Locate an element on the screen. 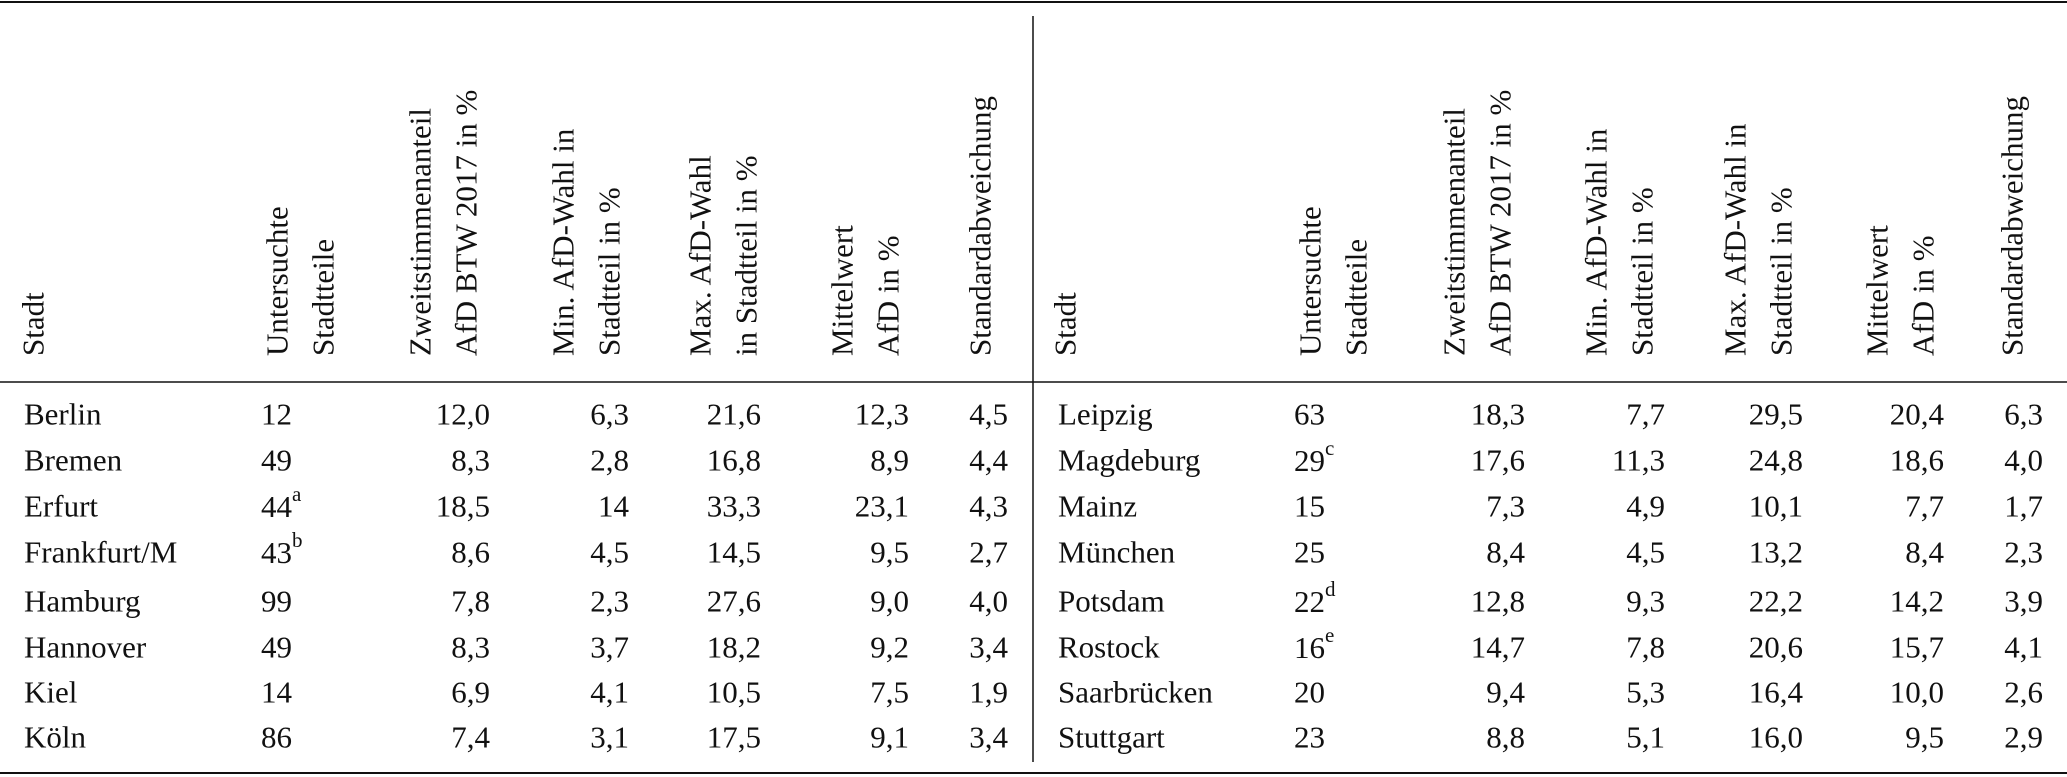  cell: Saarbrücken is located at coordinates (1135, 692).